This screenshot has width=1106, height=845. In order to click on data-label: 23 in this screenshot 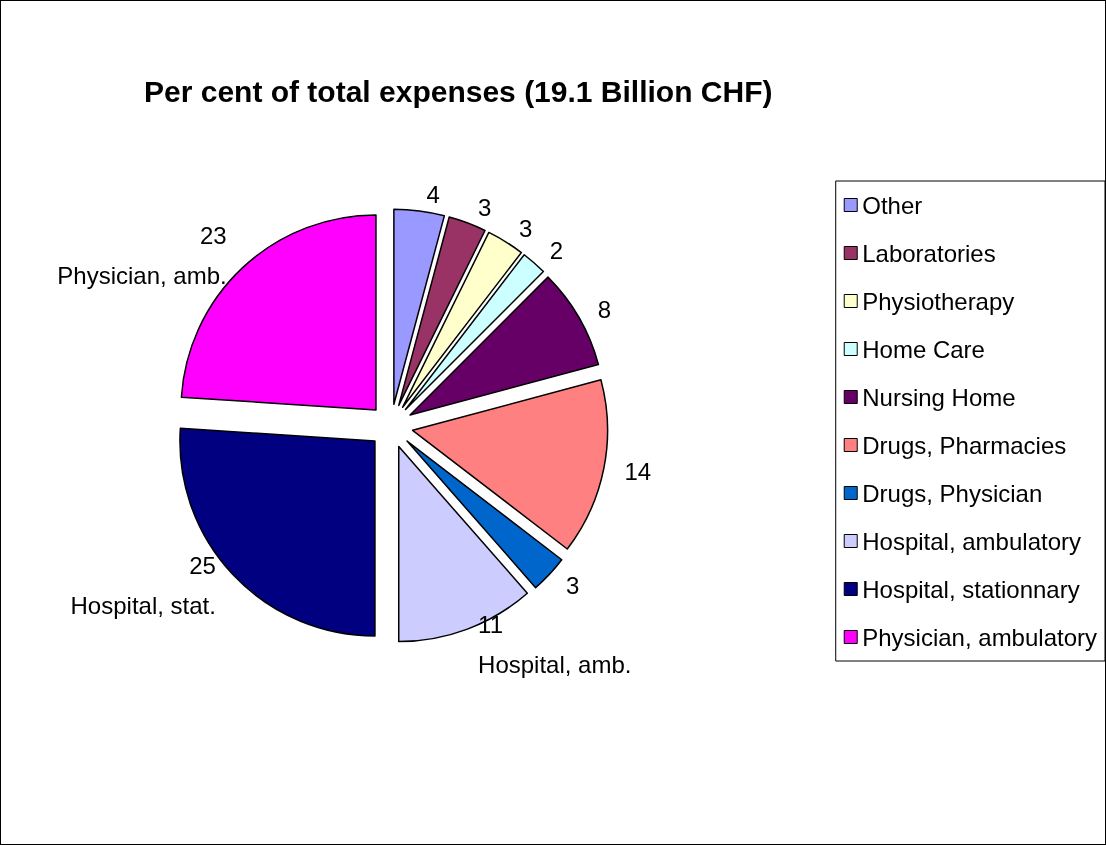, I will do `click(213, 236)`.